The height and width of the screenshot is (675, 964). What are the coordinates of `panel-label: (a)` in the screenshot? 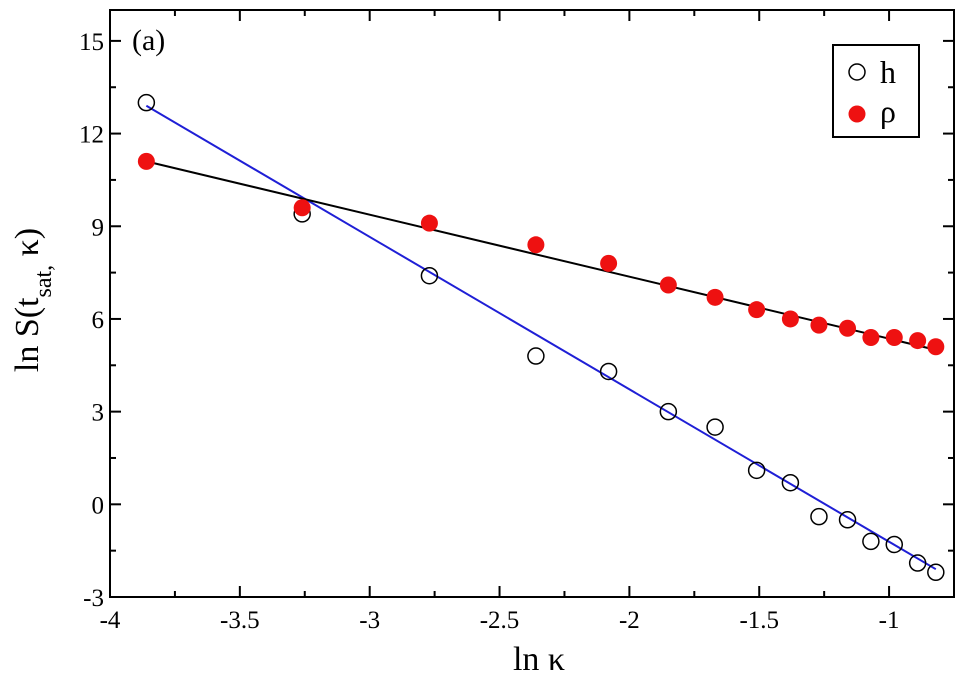 It's located at (148, 40).